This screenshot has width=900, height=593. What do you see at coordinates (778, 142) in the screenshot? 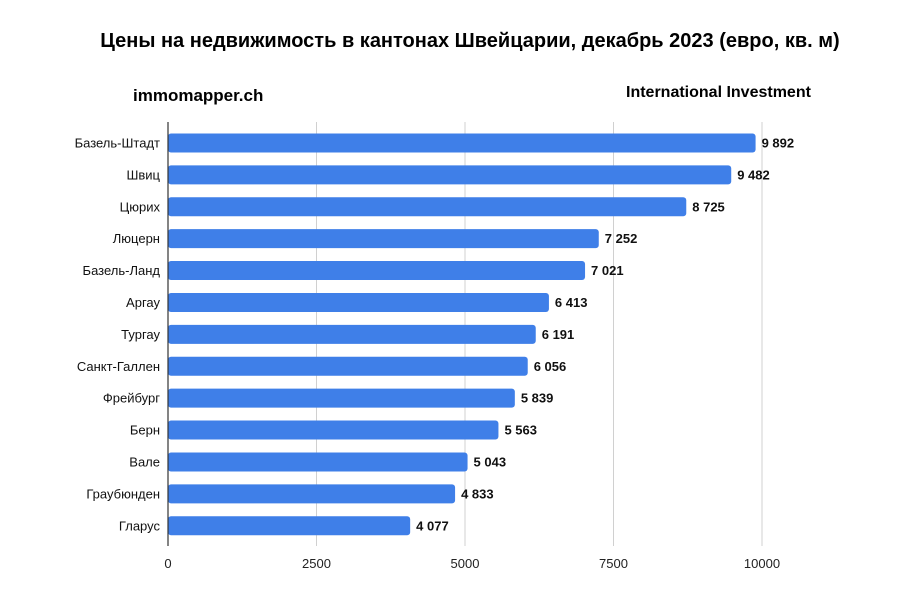
I see `value-label: 9 892` at bounding box center [778, 142].